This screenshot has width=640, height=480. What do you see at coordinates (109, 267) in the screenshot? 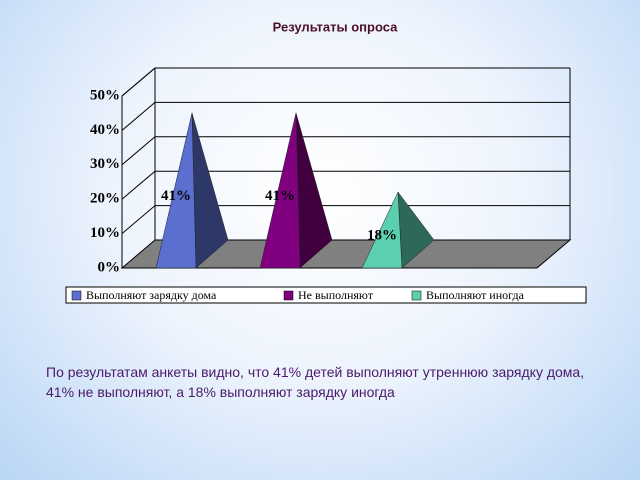
I see `y-tick-label: 0%` at bounding box center [109, 267].